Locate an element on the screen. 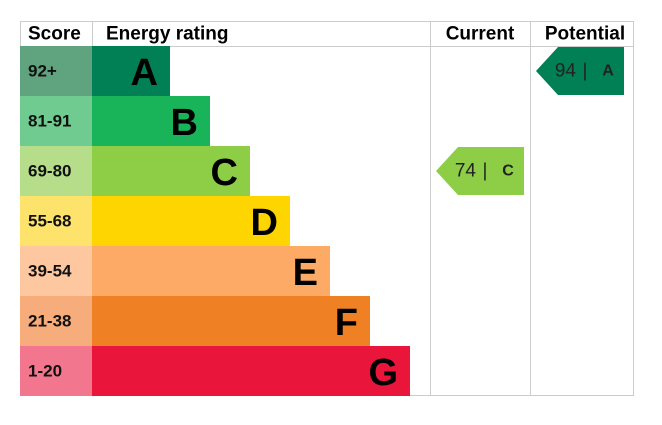 The image size is (662, 425). potential-arrow is located at coordinates (580, 71).